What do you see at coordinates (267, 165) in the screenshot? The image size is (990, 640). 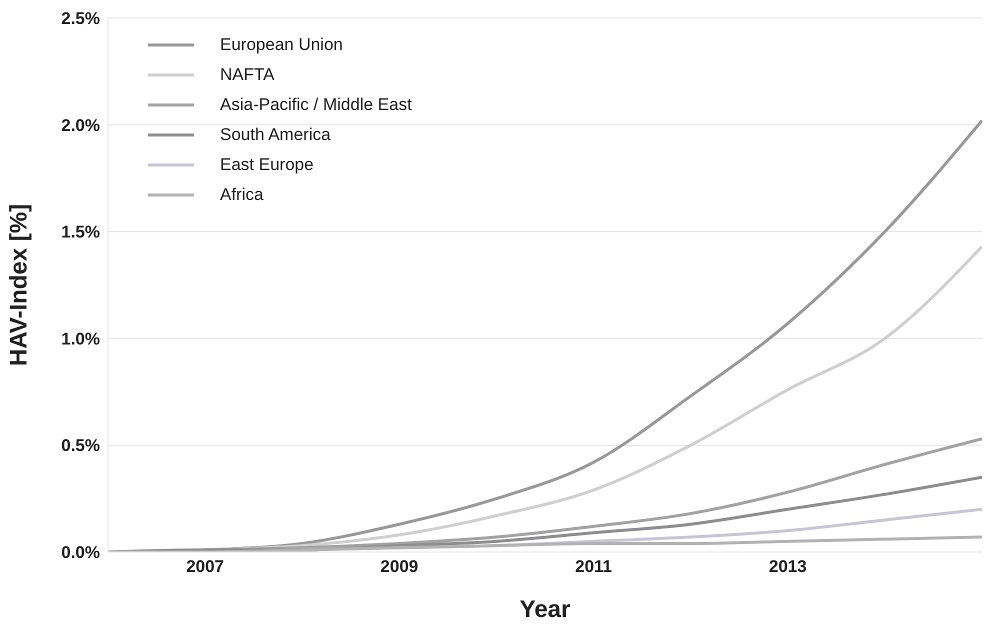 I see `legend-label: East Europe` at bounding box center [267, 165].